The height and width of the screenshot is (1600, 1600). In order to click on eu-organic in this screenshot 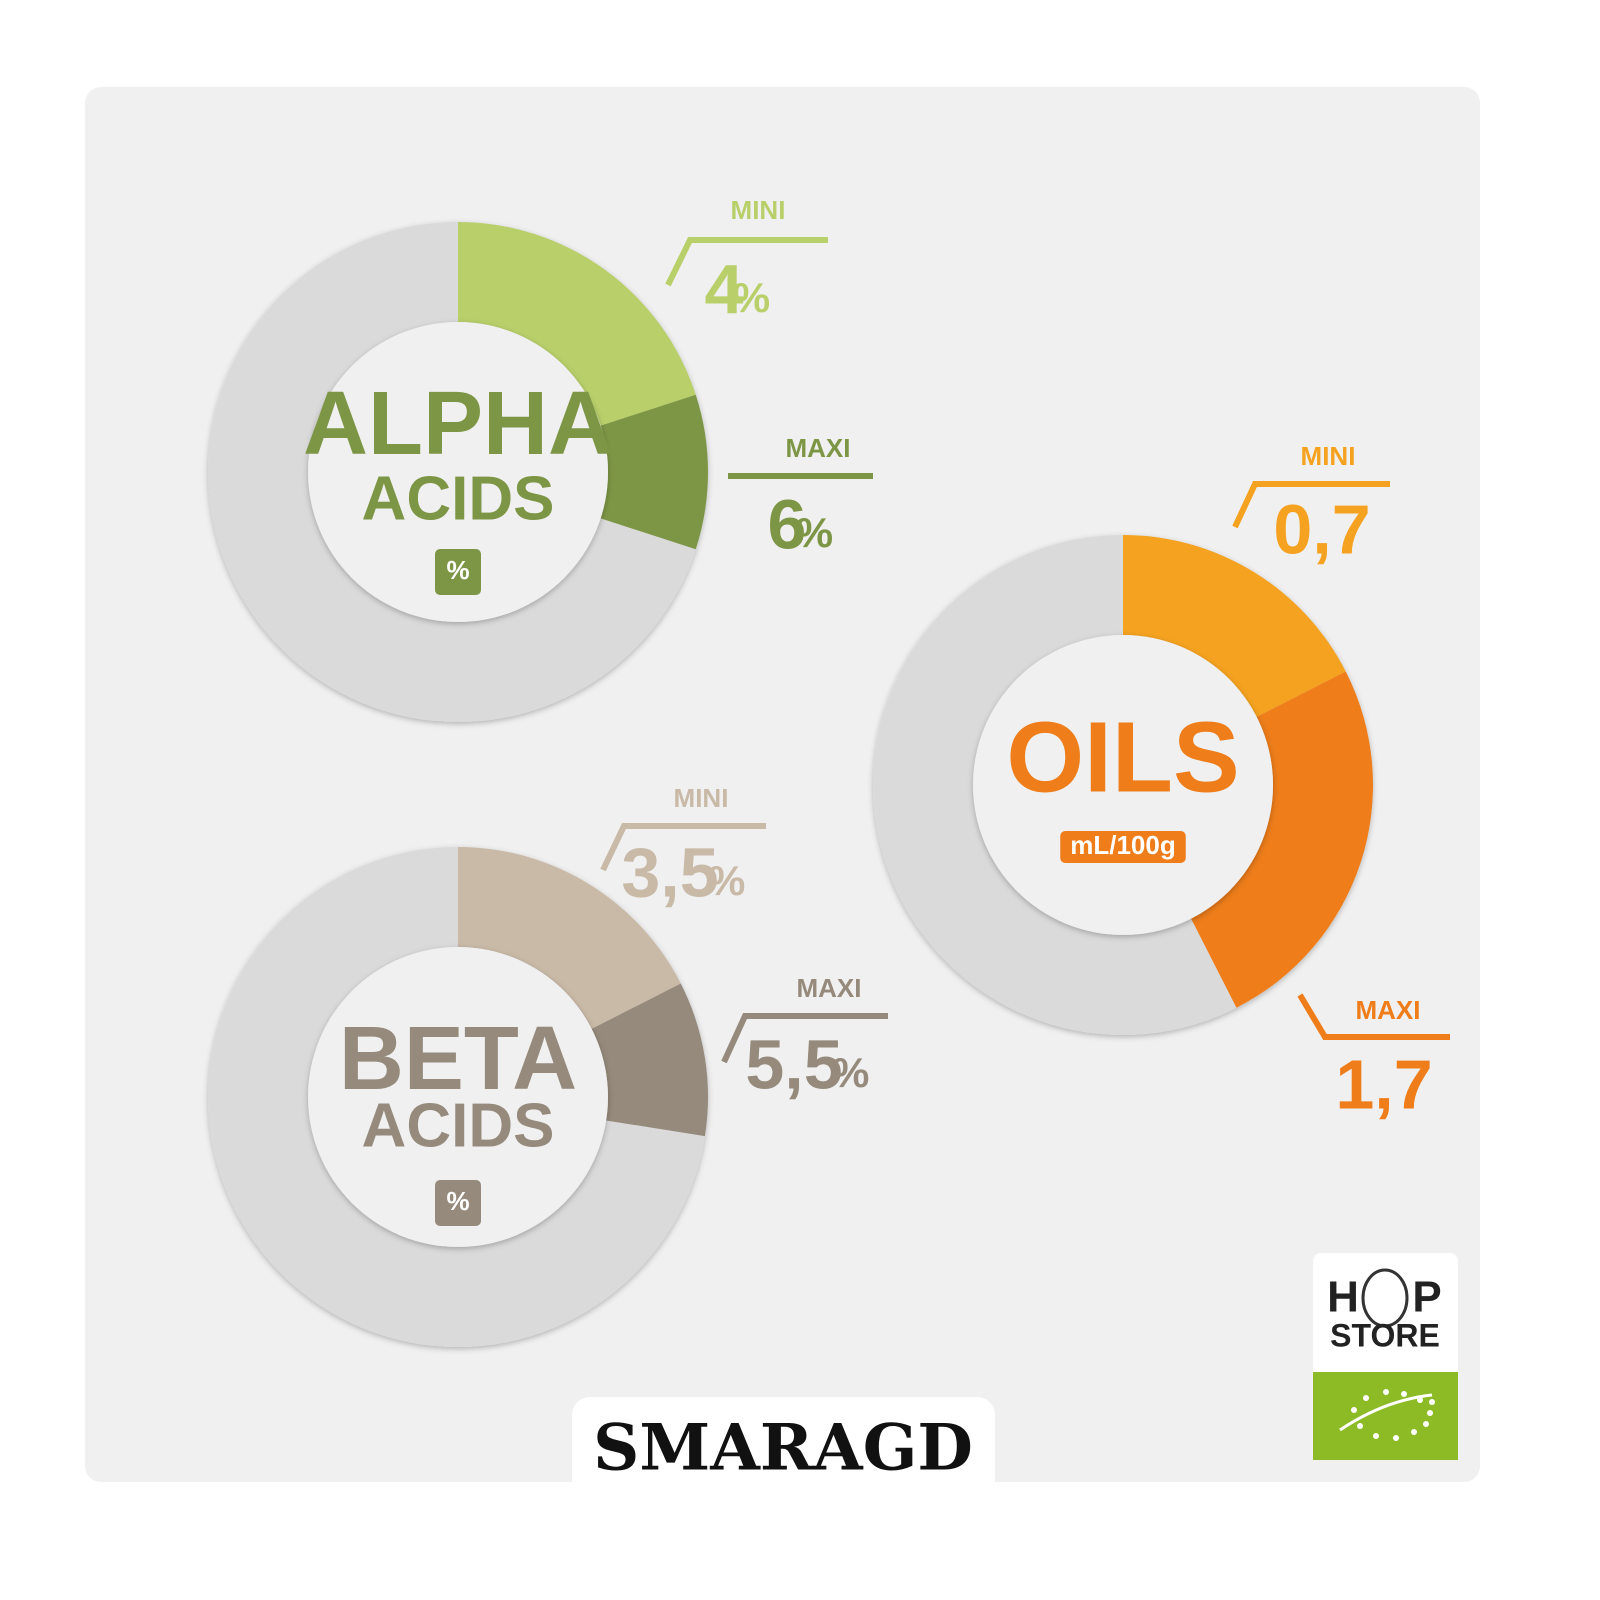, I will do `click(1385, 1416)`.